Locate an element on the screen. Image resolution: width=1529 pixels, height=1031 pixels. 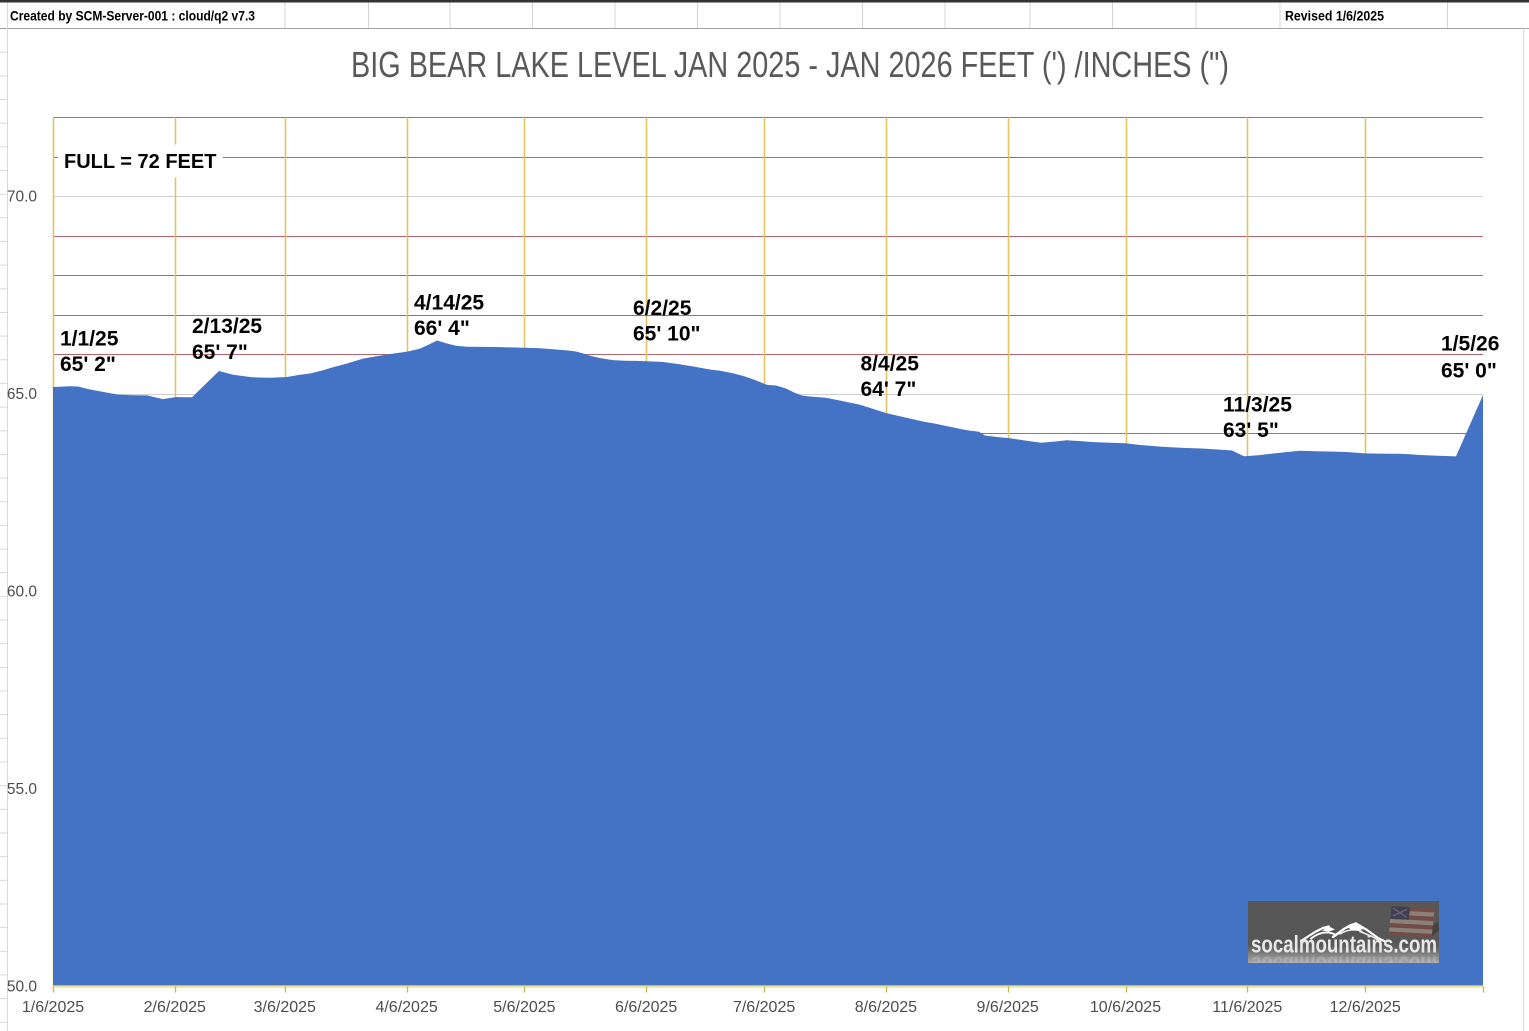
svg-text: 70.0 is located at coordinates (22, 197).